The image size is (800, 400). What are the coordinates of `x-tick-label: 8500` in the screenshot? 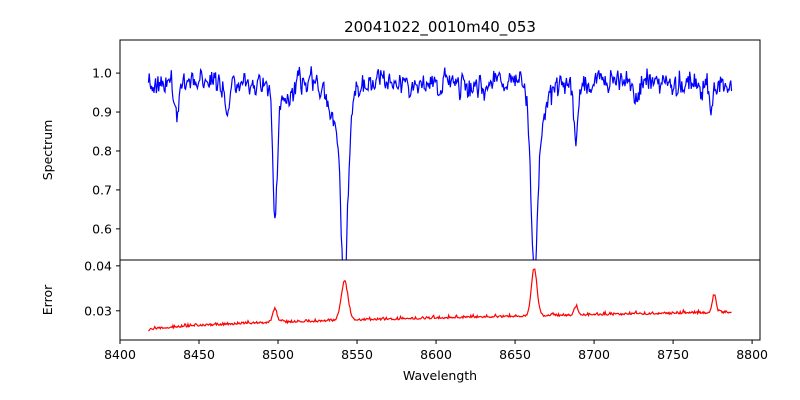 It's located at (278, 354).